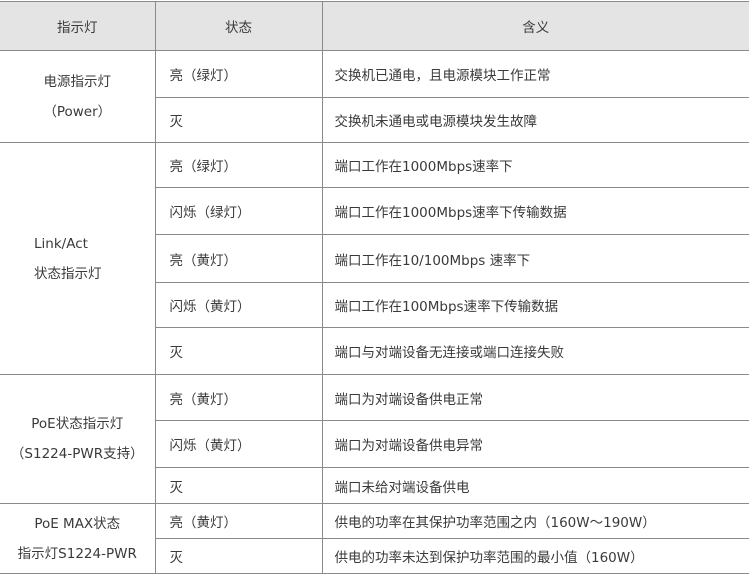  What do you see at coordinates (239, 211) in the screenshot?
I see `state-cell: 闪烁（绿灯）` at bounding box center [239, 211].